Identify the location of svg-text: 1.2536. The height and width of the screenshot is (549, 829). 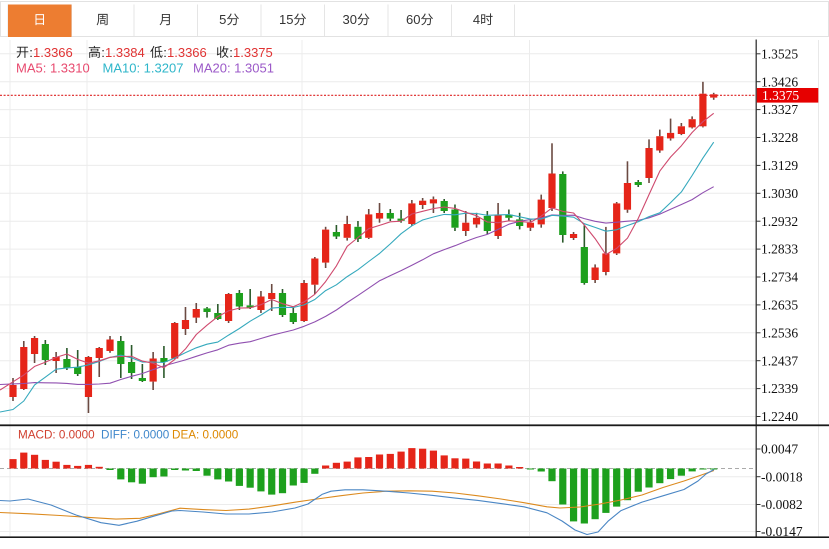
(779, 332).